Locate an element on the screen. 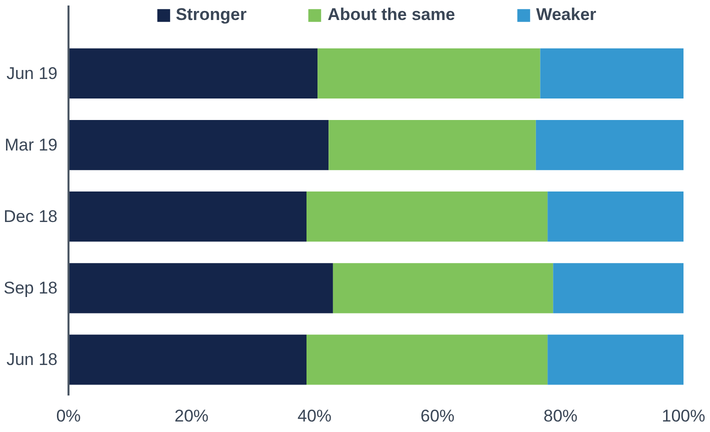 The height and width of the screenshot is (432, 710). y-tick-label: Jun 18 is located at coordinates (32, 360).